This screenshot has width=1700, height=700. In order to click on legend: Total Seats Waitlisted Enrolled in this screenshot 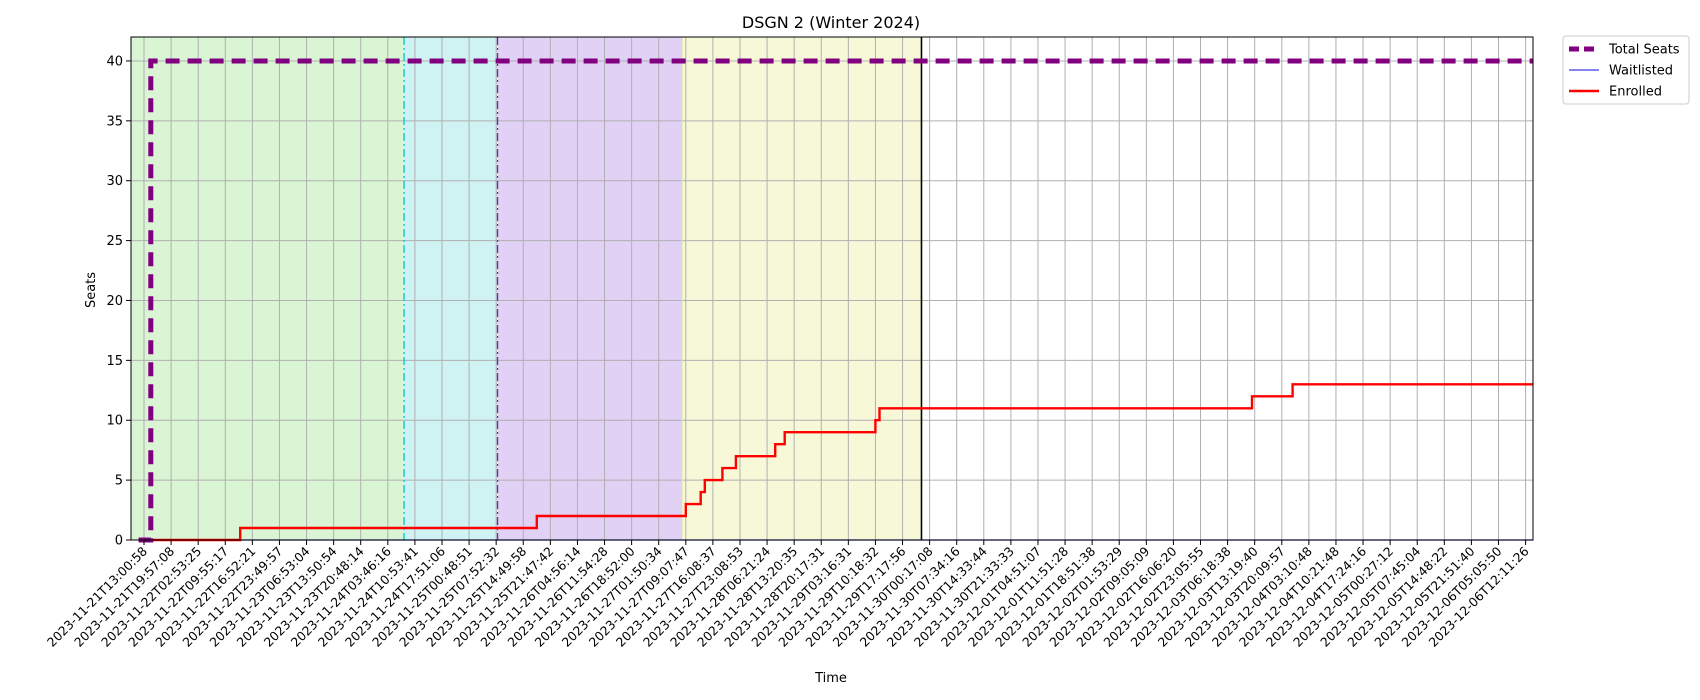, I will do `click(1626, 70)`.